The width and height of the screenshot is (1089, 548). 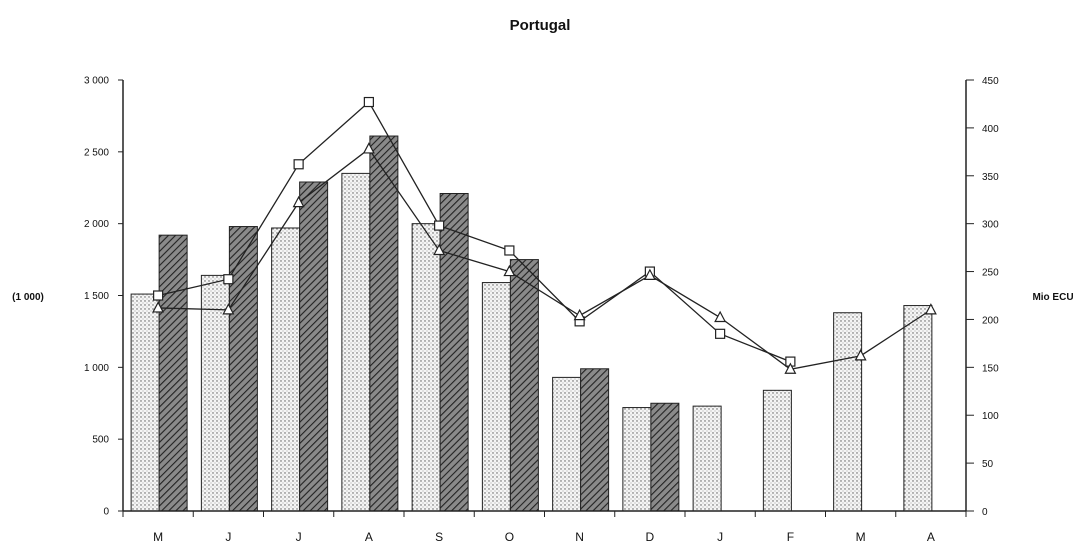 What do you see at coordinates (579, 537) in the screenshot?
I see `x-category-label: N` at bounding box center [579, 537].